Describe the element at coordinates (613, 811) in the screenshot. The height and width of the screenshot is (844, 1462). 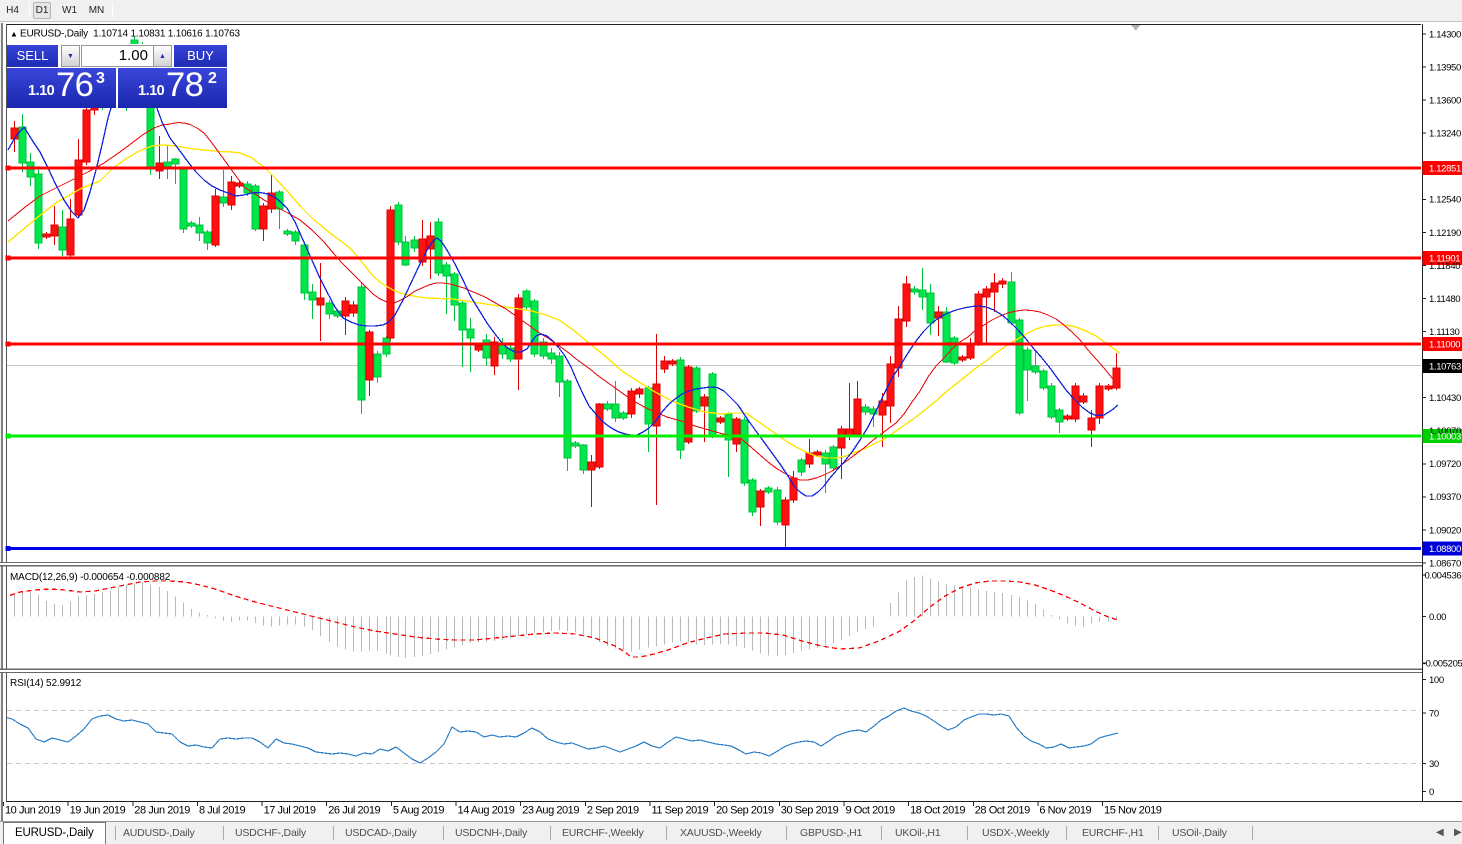
I see `svg-text: 2 Sep 2019` at that location.